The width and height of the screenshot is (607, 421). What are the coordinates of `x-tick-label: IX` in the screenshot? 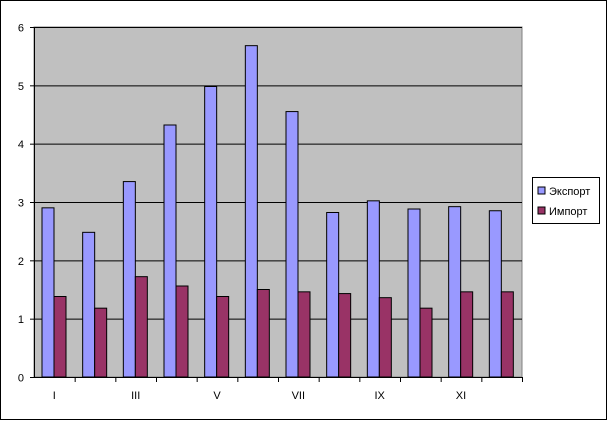 It's located at (379, 396).